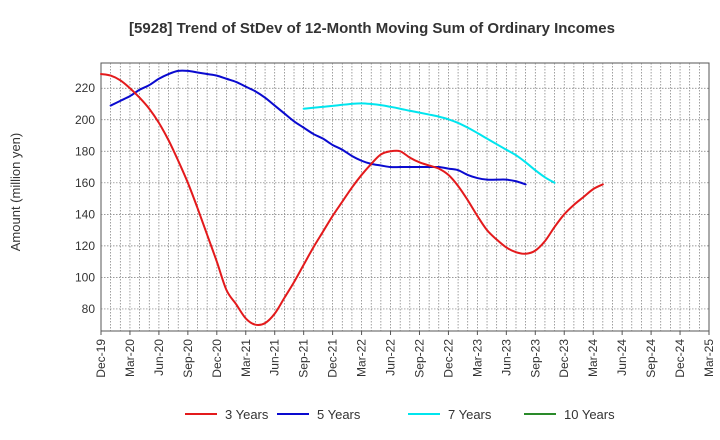 The height and width of the screenshot is (440, 720). I want to click on x-tick-label: Jun-20, so click(159, 357).